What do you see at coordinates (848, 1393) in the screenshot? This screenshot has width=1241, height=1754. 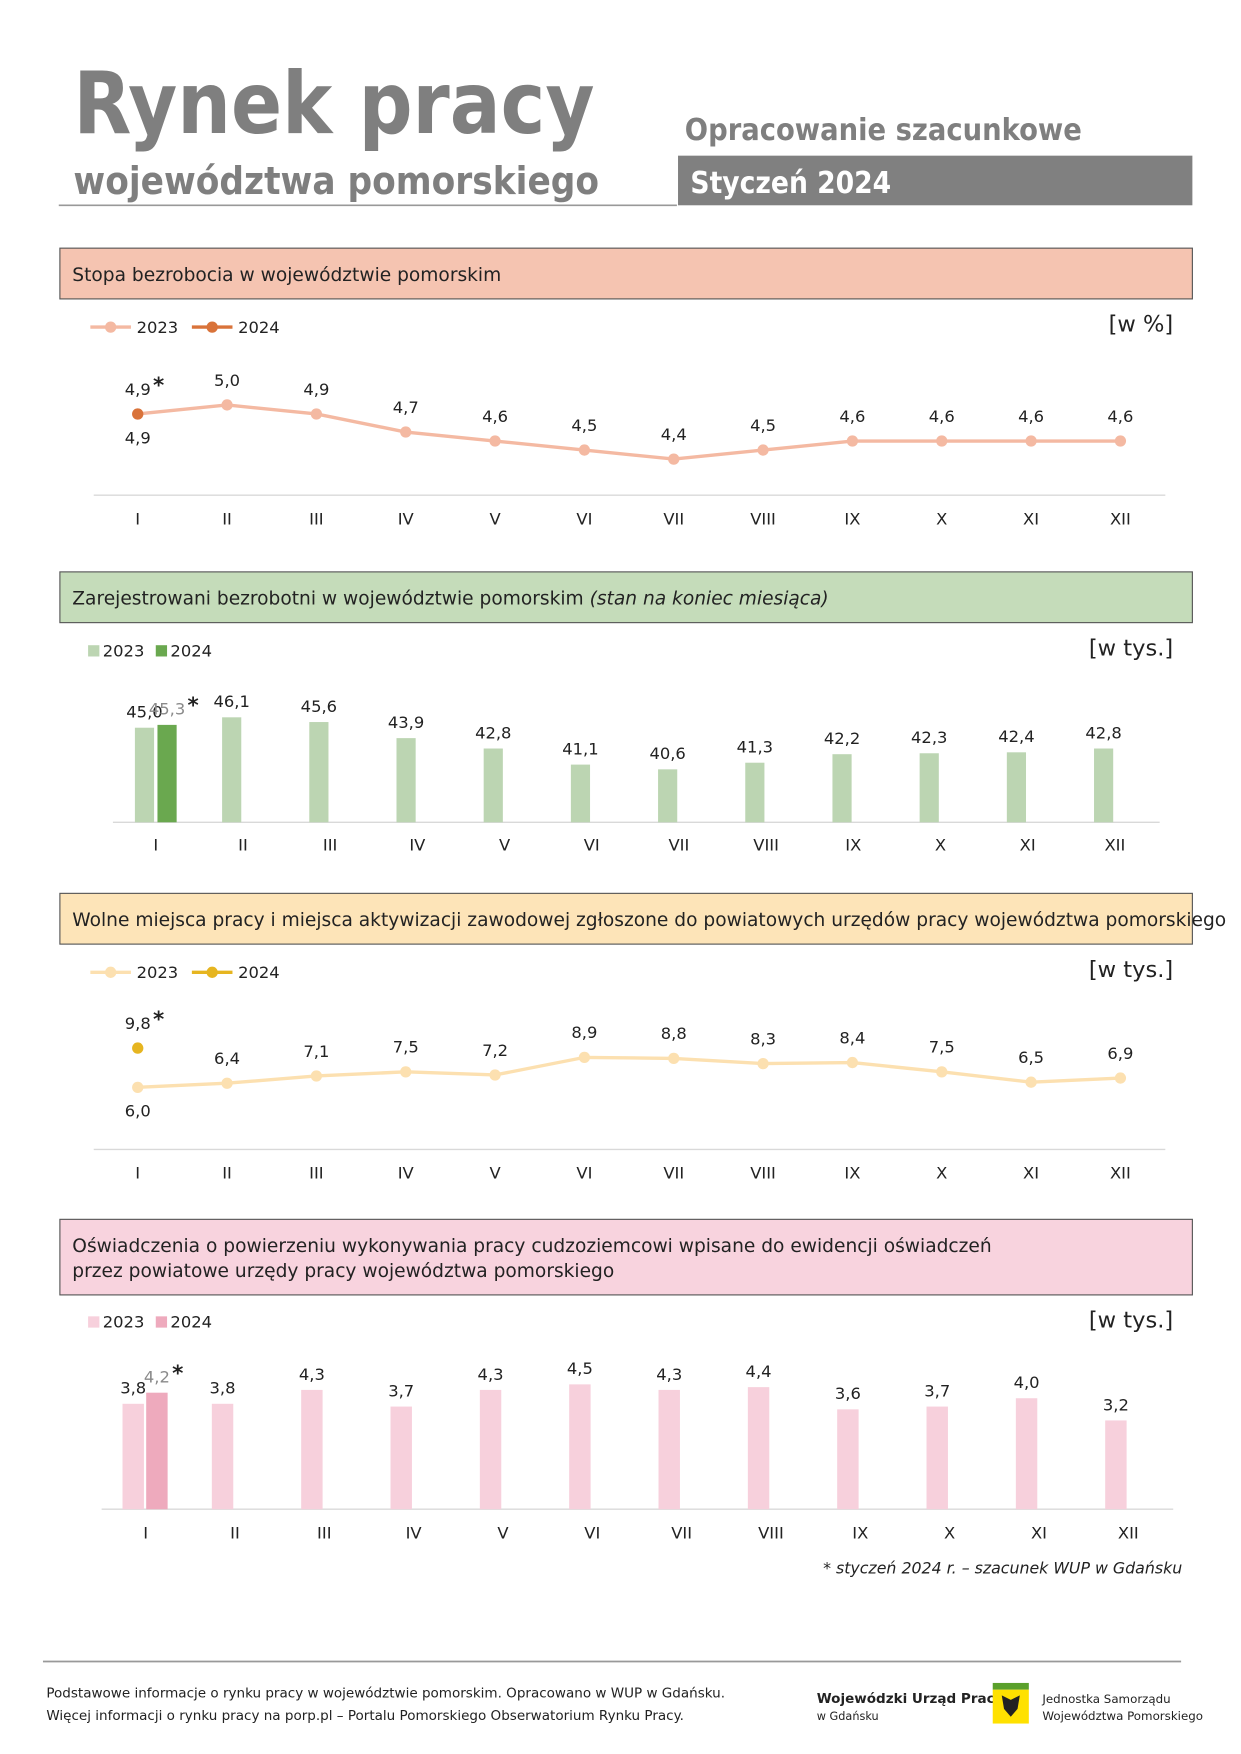 I see `value-label: 3,6` at bounding box center [848, 1393].